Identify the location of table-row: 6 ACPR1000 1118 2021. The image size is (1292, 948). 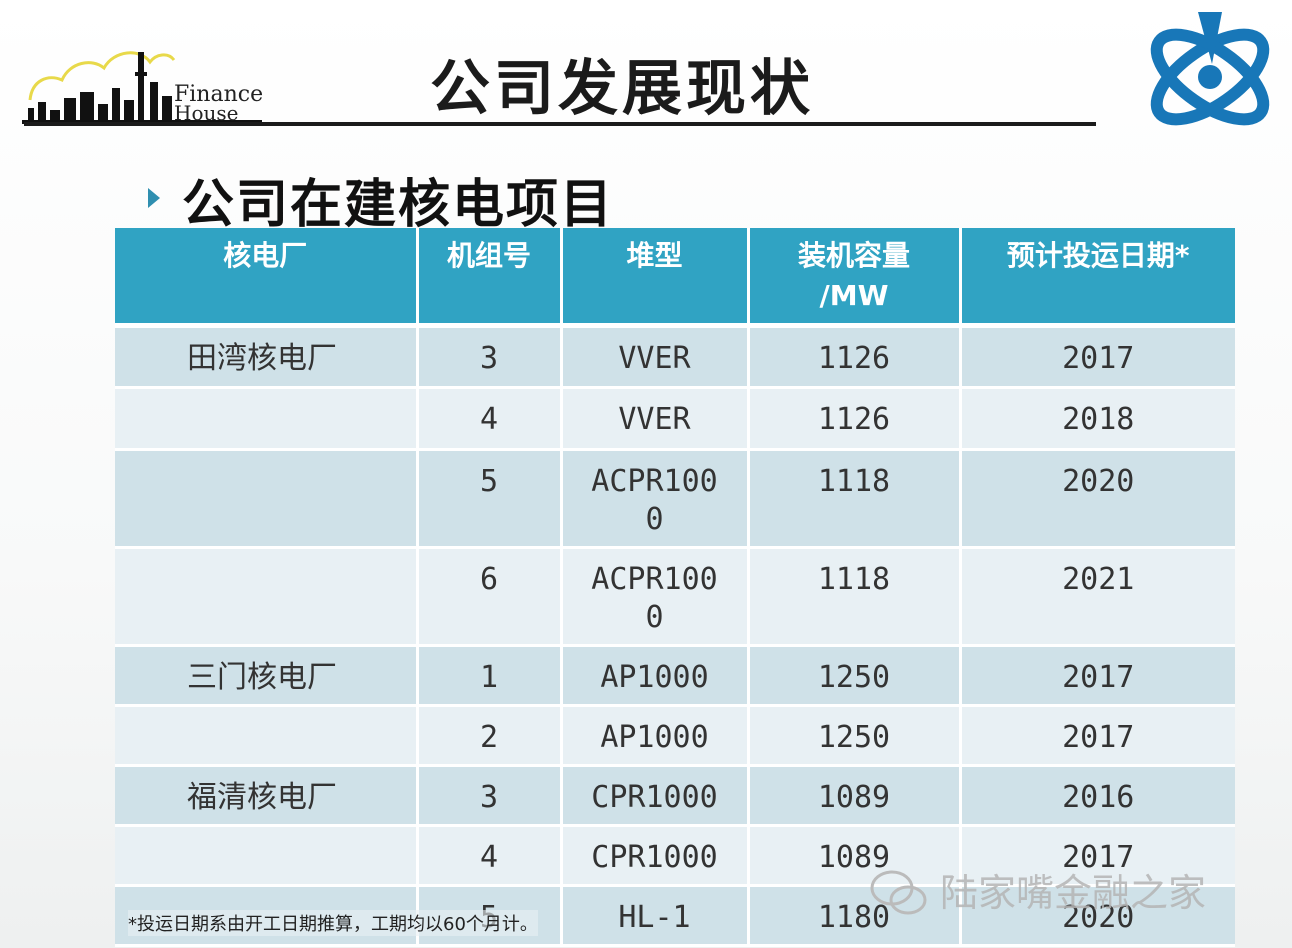
(675, 597).